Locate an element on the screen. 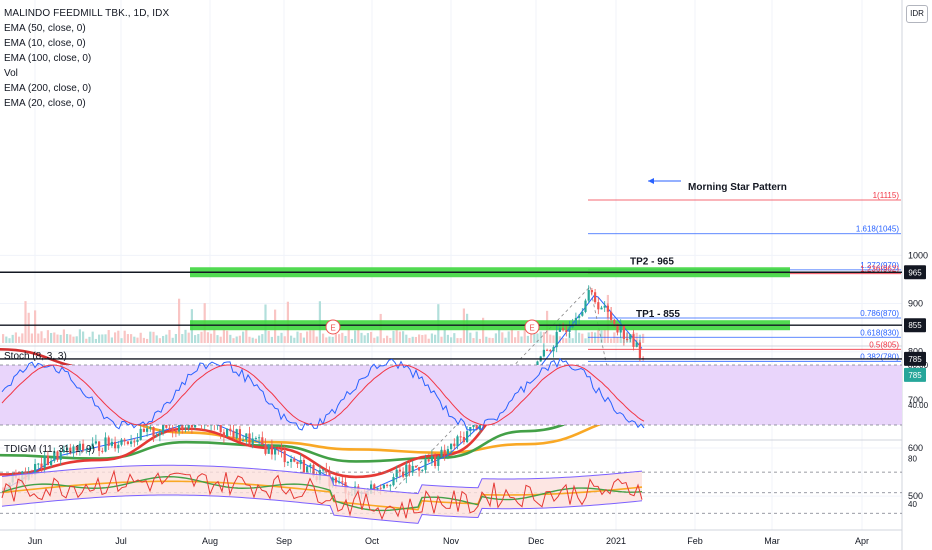 This screenshot has width=932, height=550. time-axis: Jun Jul Aug Sep Oct Nov Dec 2021 Feb Mar Apr is located at coordinates (448, 541).